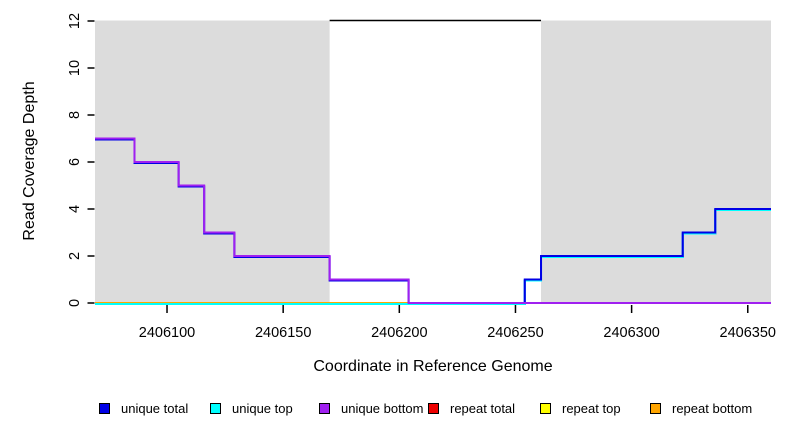  I want to click on y-tick-label: 4, so click(75, 209).